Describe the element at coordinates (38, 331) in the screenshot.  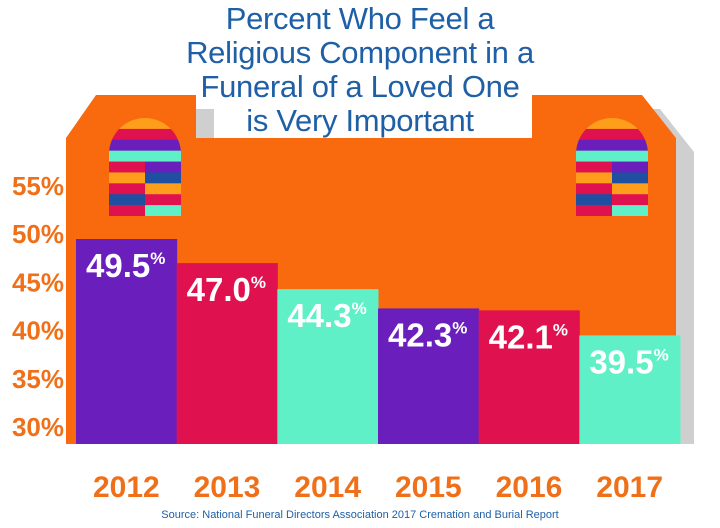
I see `y-tick-label: 40%` at that location.